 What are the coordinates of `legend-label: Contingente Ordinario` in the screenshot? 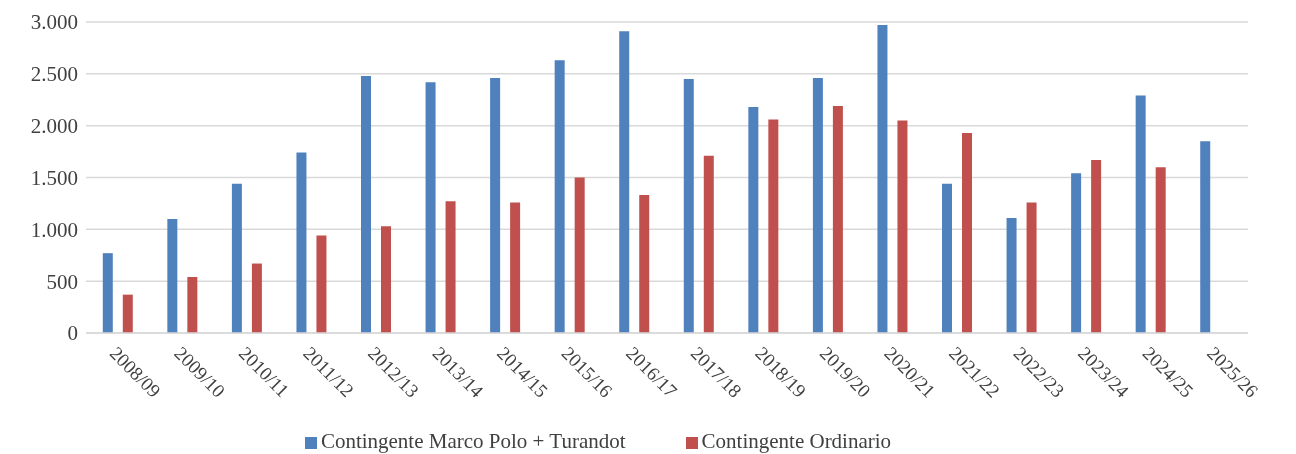 It's located at (796, 441).